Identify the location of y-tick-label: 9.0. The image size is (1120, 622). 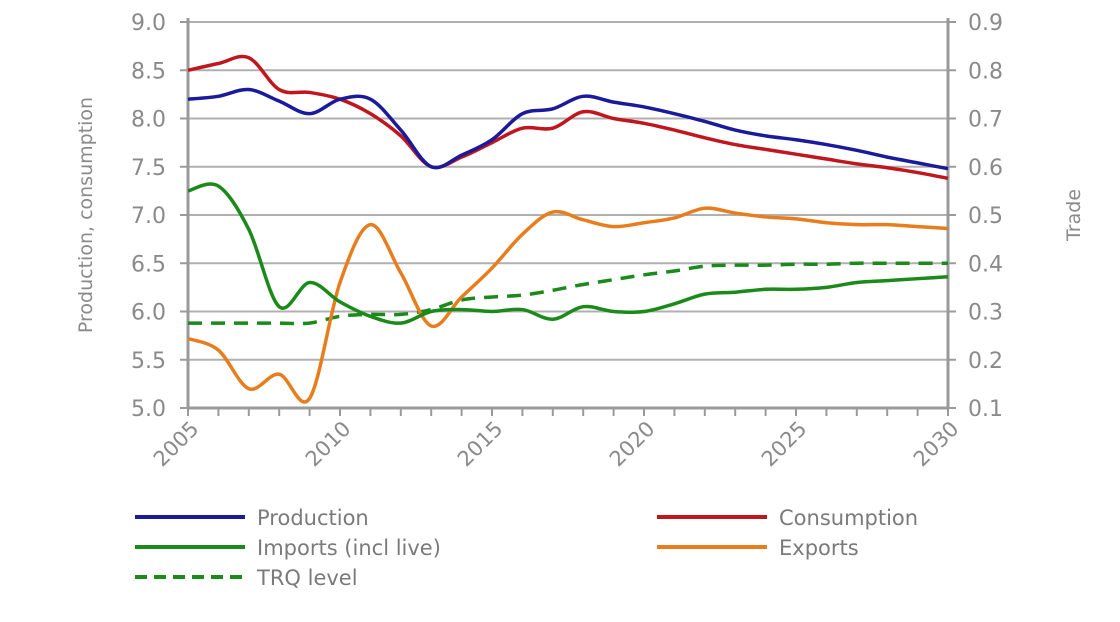
(148, 23).